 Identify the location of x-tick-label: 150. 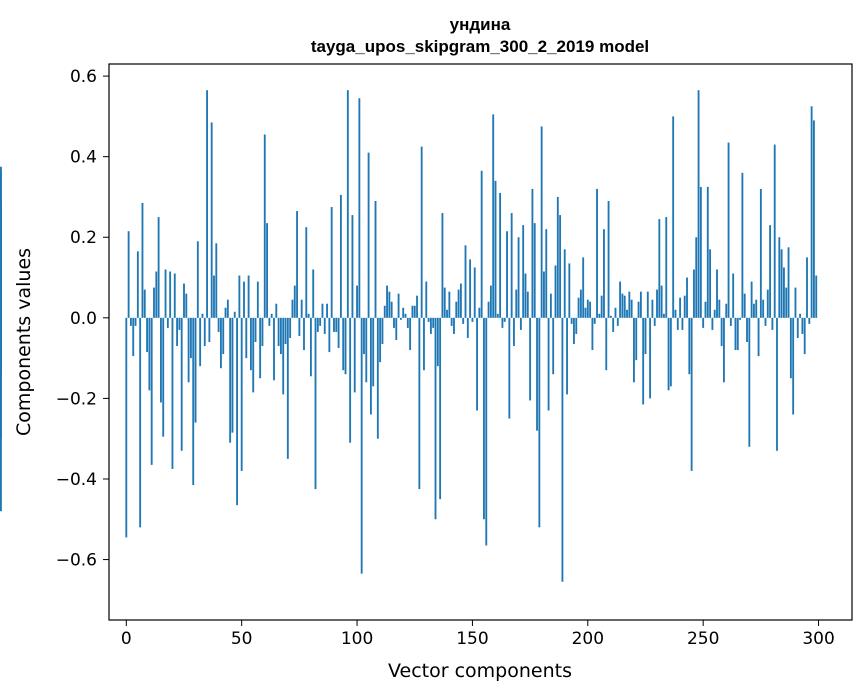
(472, 639).